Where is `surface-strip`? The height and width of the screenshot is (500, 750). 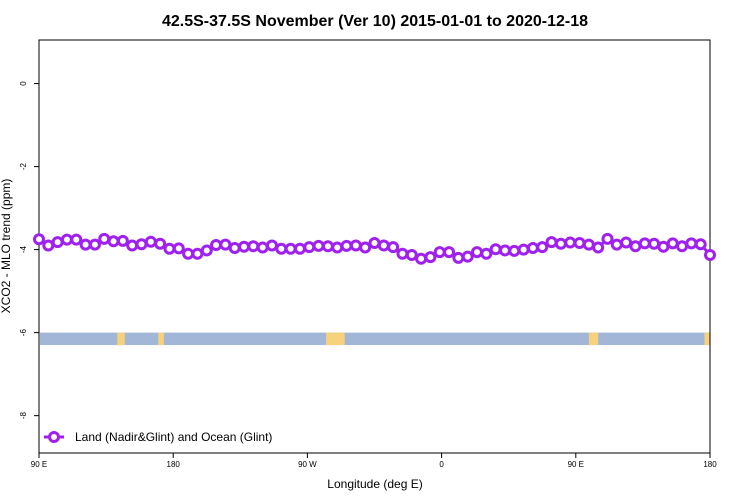
surface-strip is located at coordinates (375, 339).